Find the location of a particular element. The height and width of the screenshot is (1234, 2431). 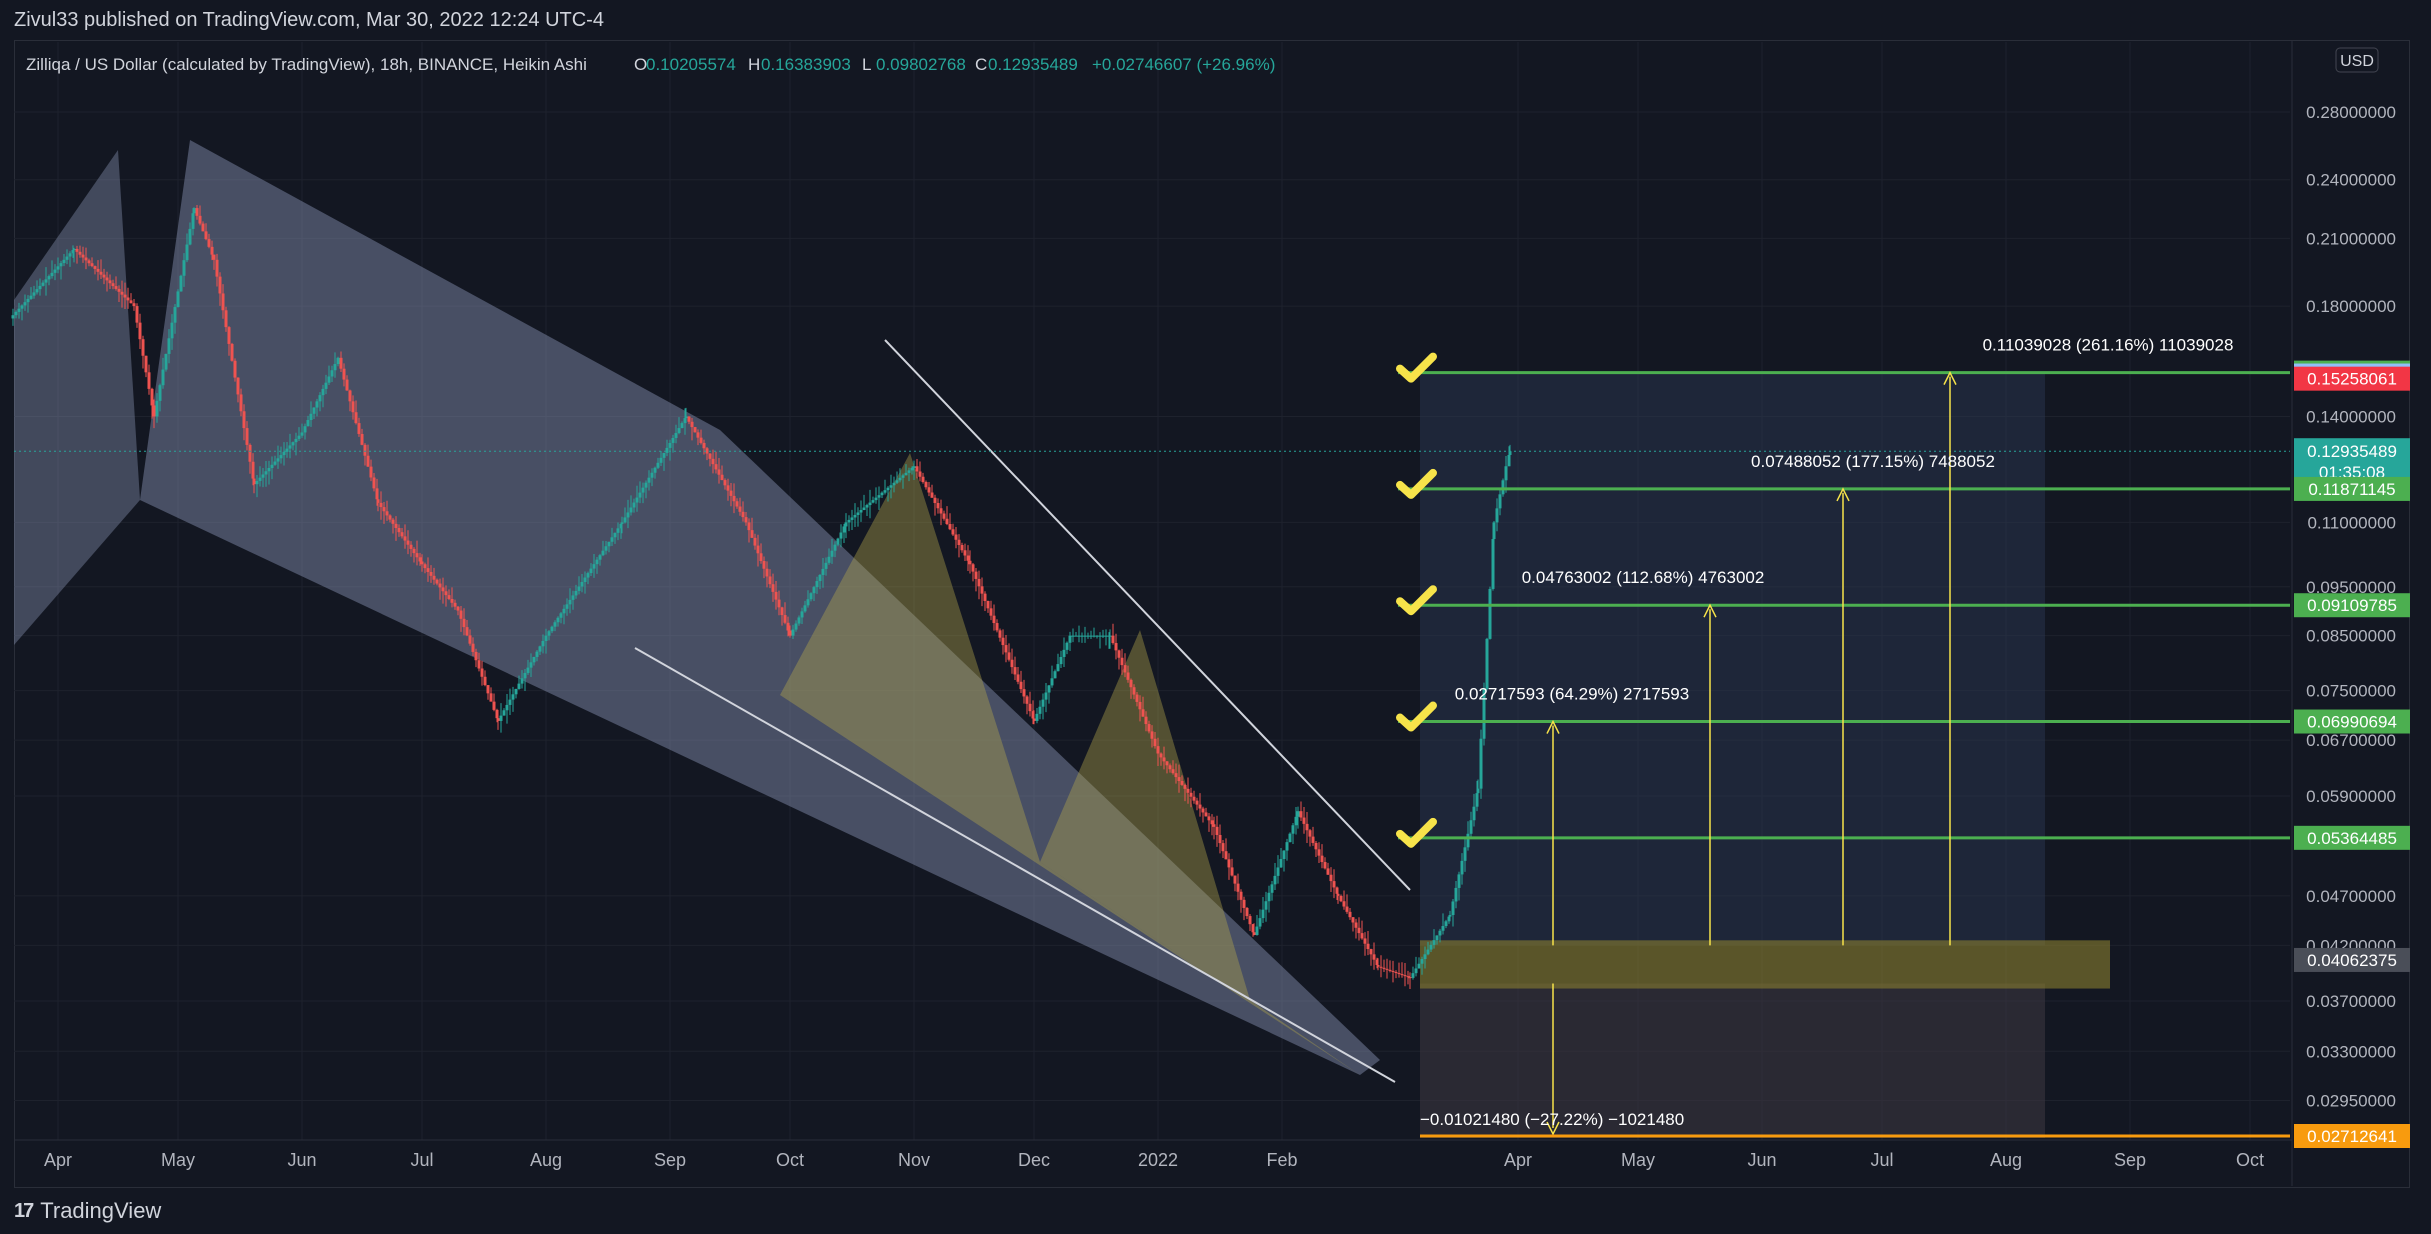

legend-close-value: 0.12935489 is located at coordinates (1033, 64).